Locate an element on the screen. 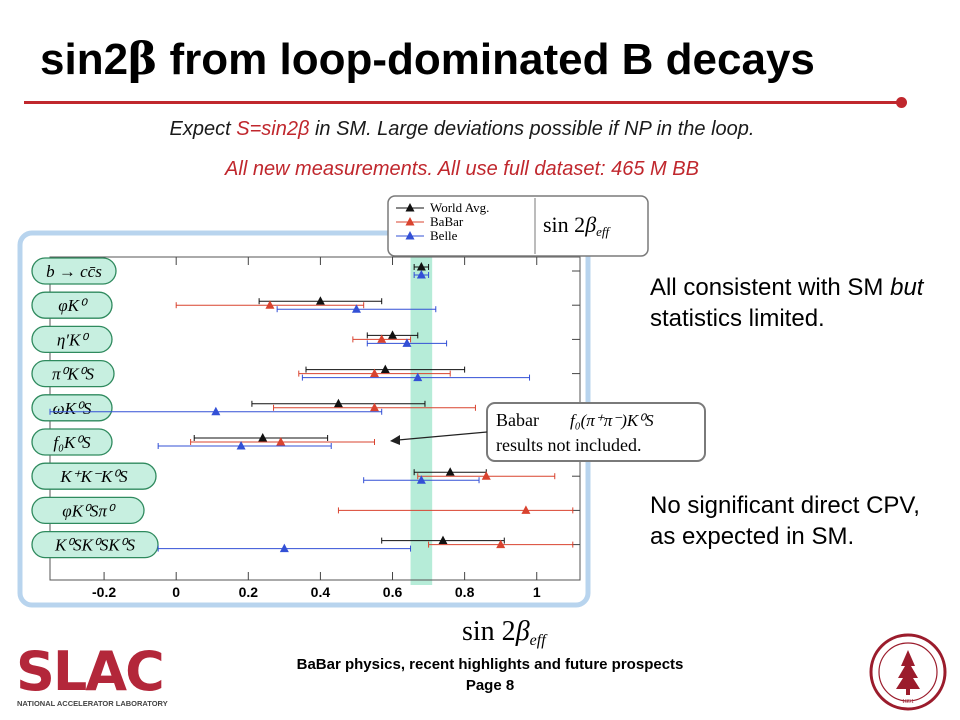 The image size is (960, 720). x-axis-label: sin 2βeff is located at coordinates (505, 632).